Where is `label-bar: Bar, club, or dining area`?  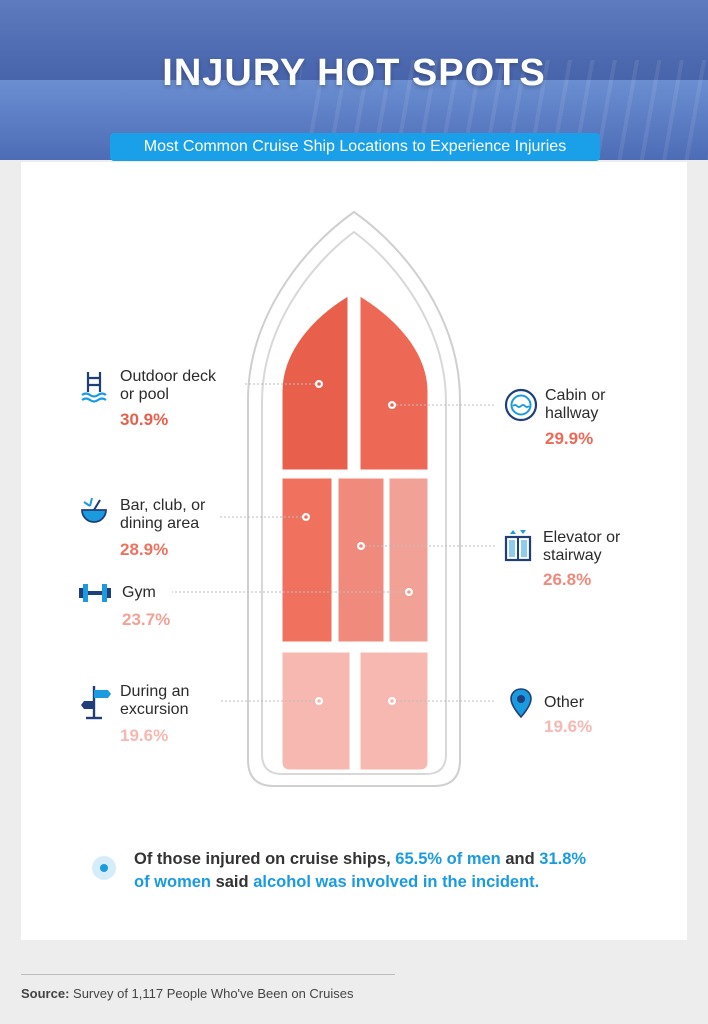
label-bar: Bar, club, or dining area is located at coordinates (162, 515).